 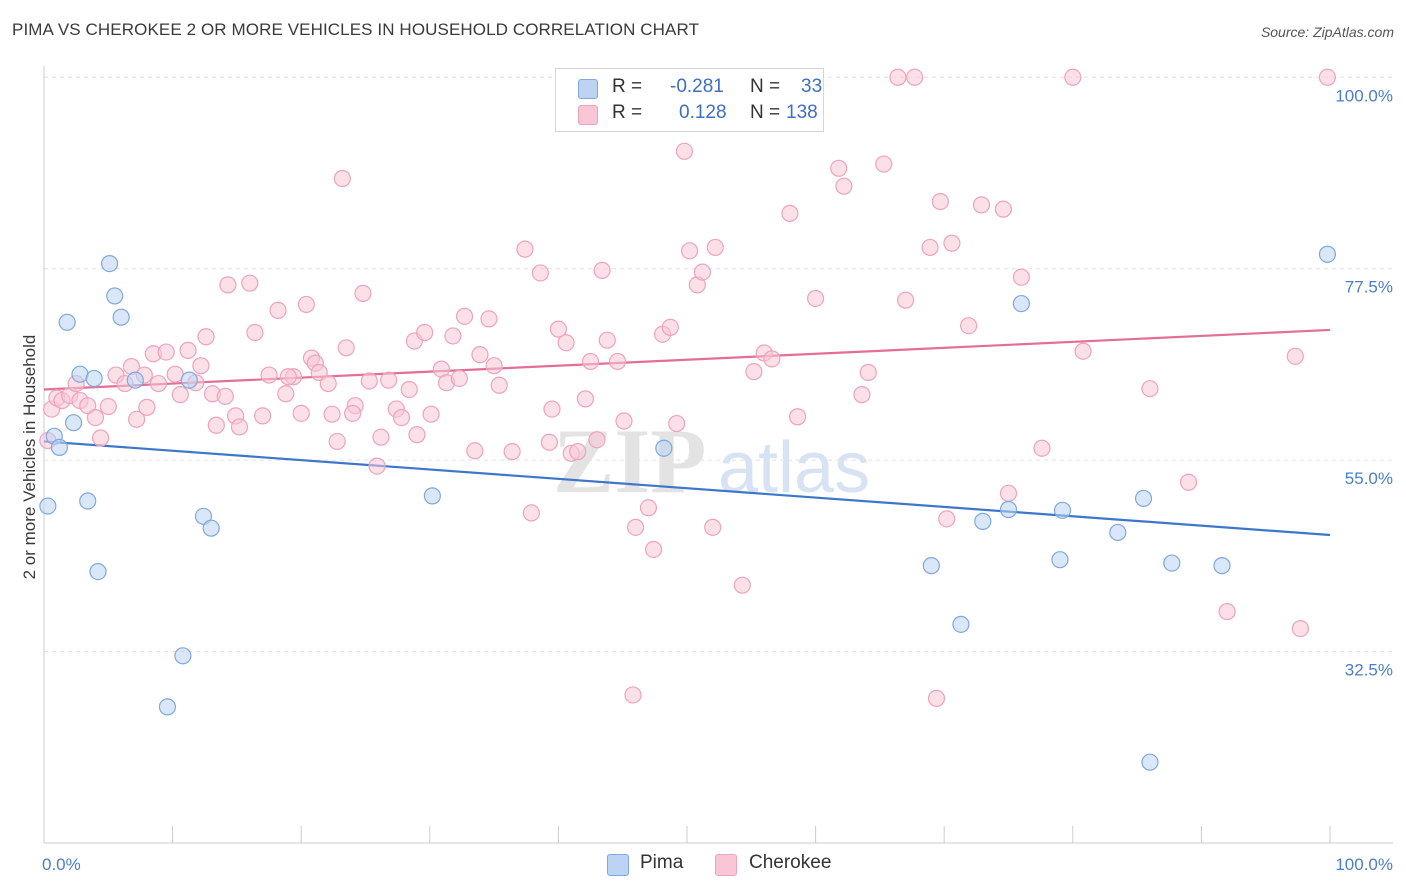 I want to click on correlation-legend: R = -0.281 N = 33 R = 0.128 N = 138, so click(x=689, y=100).